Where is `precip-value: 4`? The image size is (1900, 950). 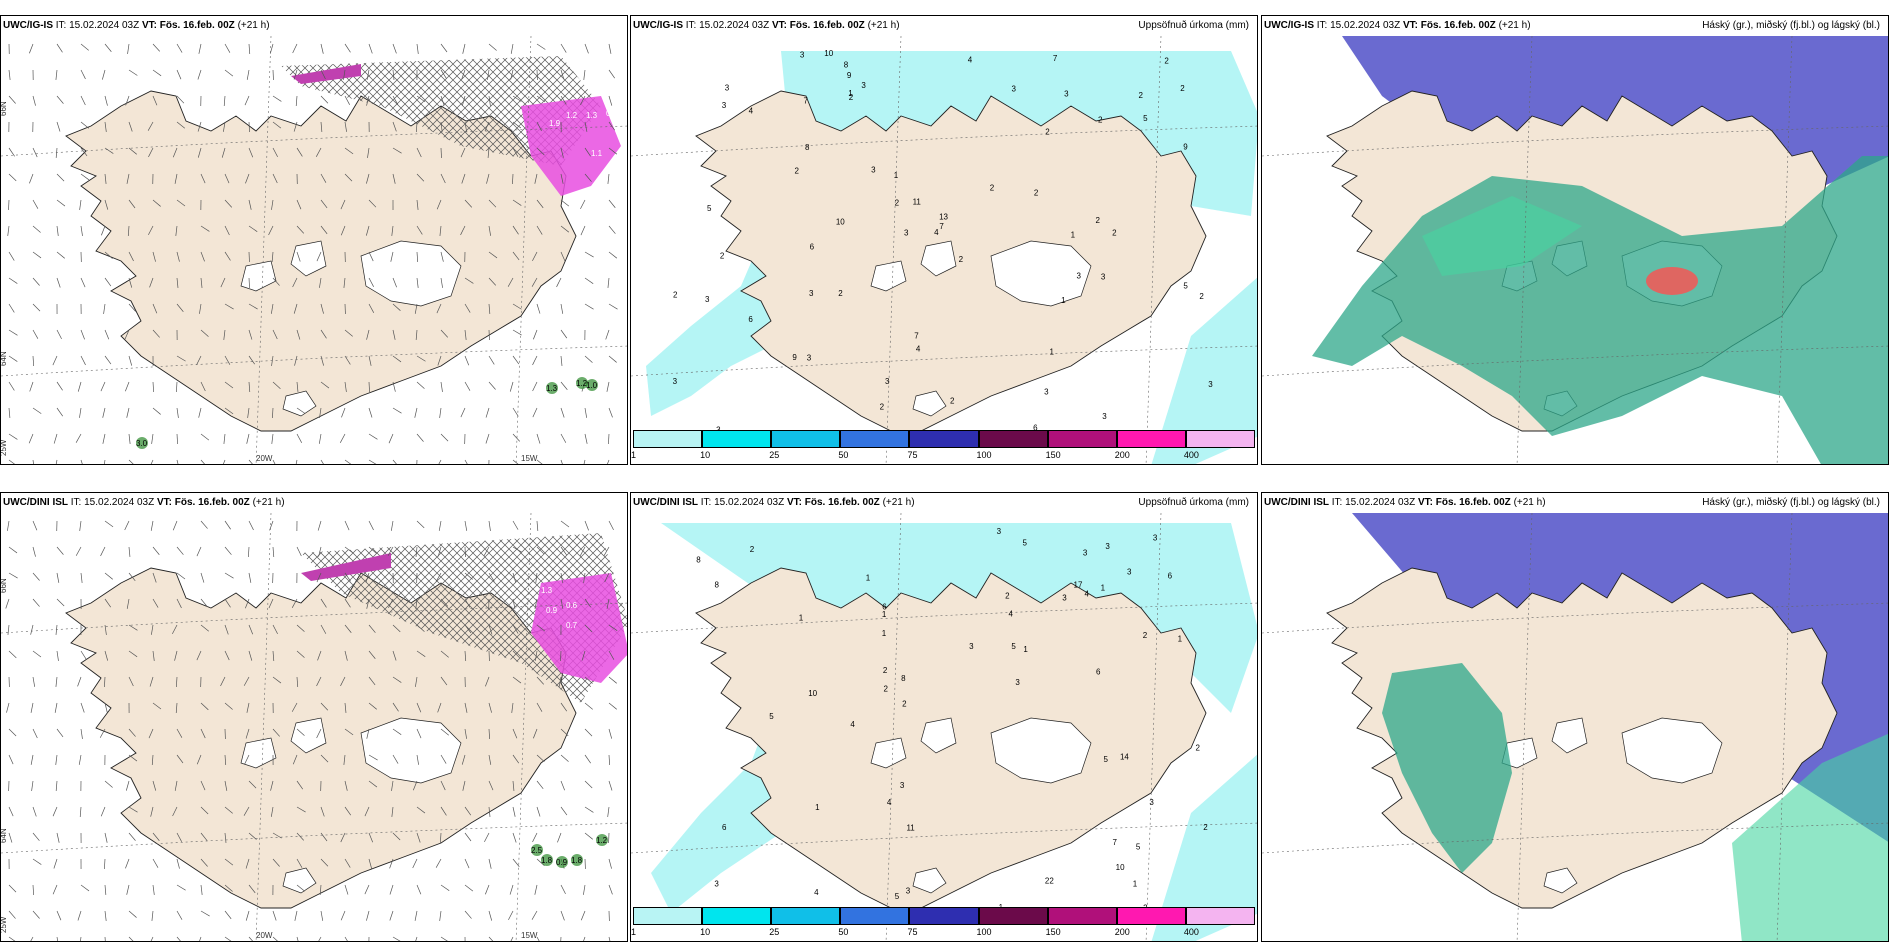
precip-value: 4 is located at coordinates (970, 60).